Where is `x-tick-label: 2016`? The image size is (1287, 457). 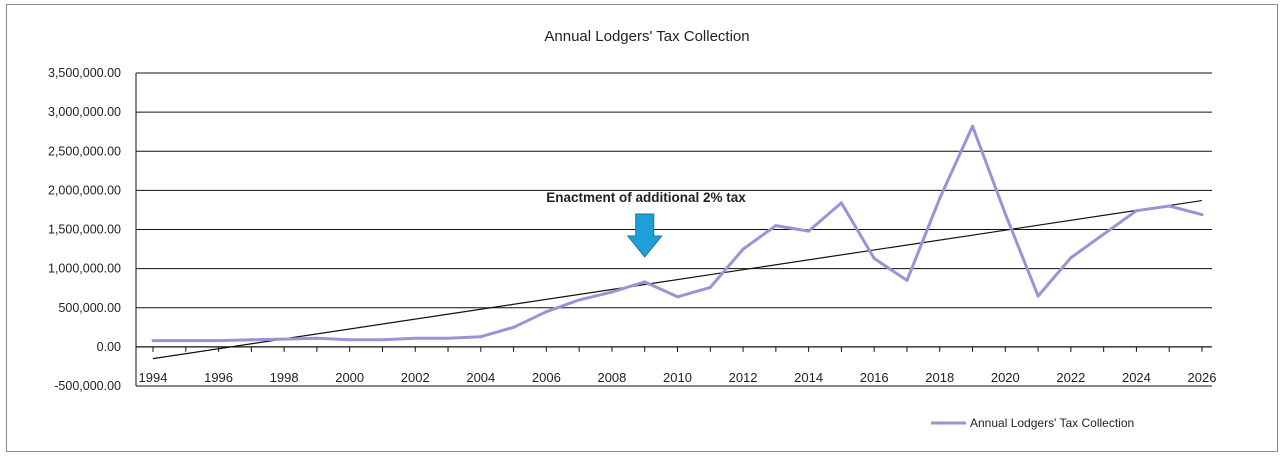
x-tick-label: 2016 is located at coordinates (874, 377).